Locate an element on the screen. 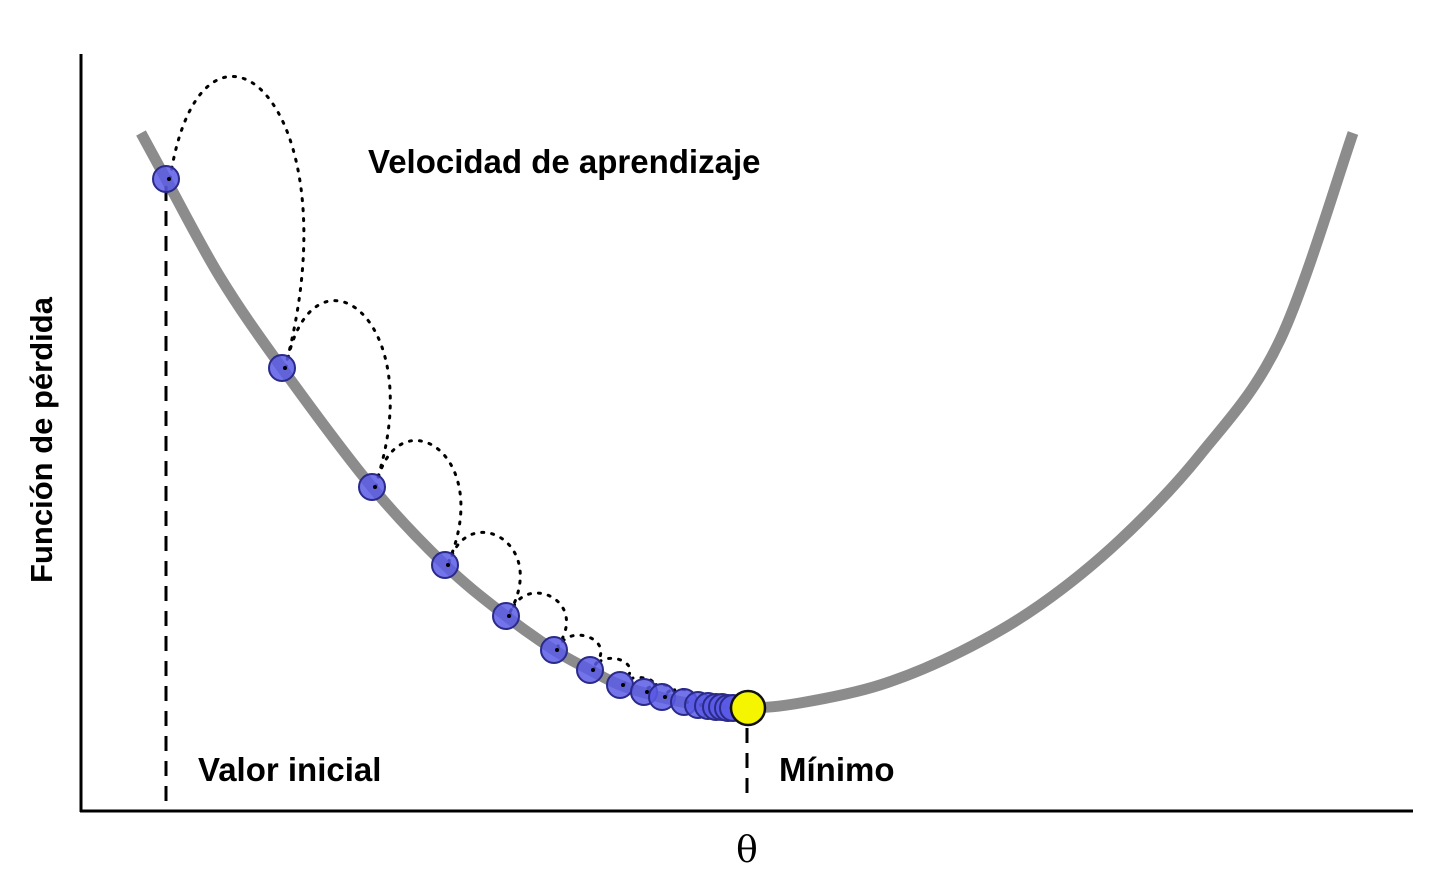 This screenshot has width=1436, height=873. minimum-label: Mínimo is located at coordinates (836, 769).